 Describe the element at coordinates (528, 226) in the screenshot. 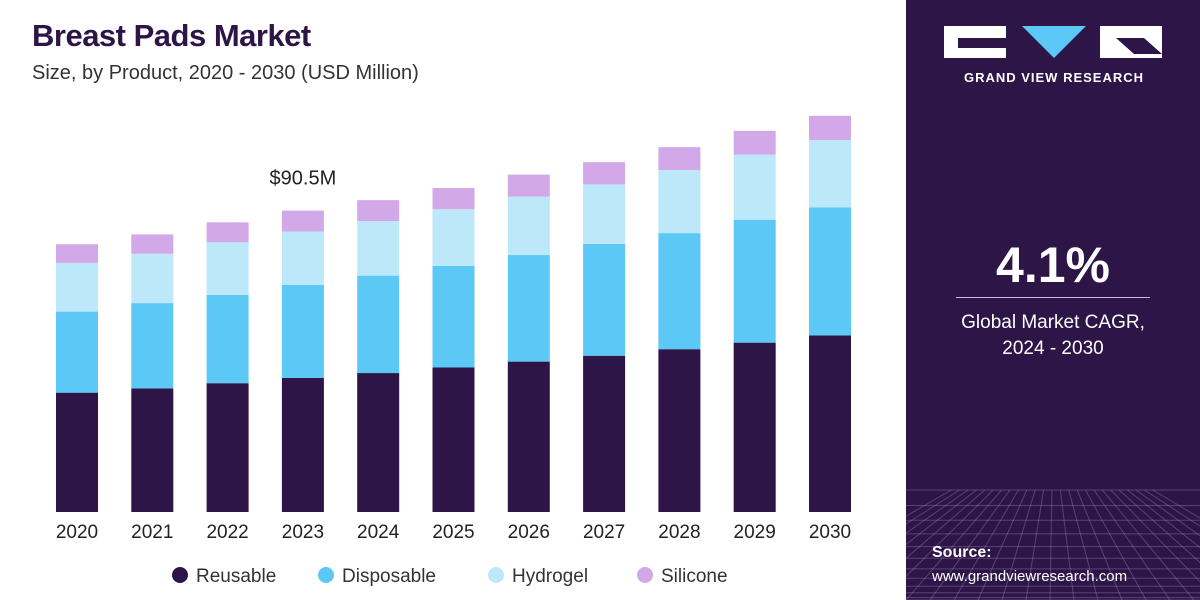

I see `bar-hydrogel-2026` at that location.